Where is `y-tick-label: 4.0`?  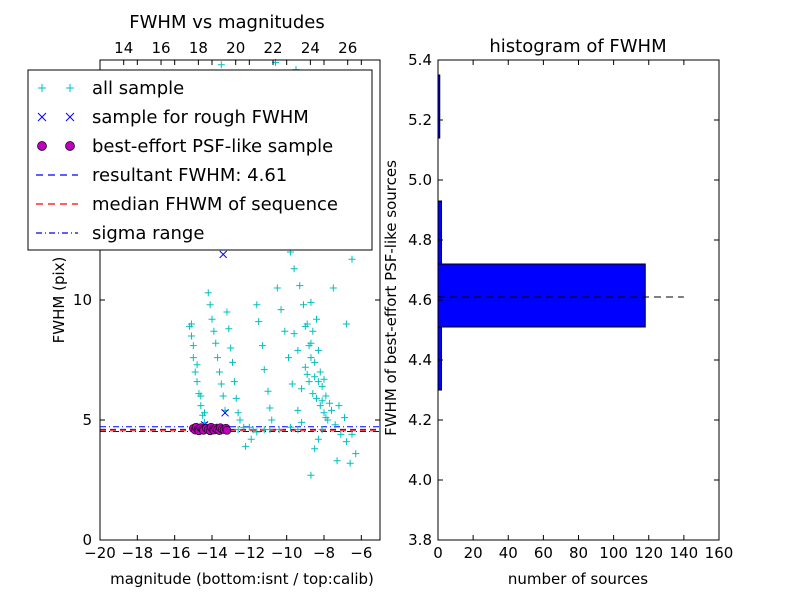 y-tick-label: 4.0 is located at coordinates (420, 480).